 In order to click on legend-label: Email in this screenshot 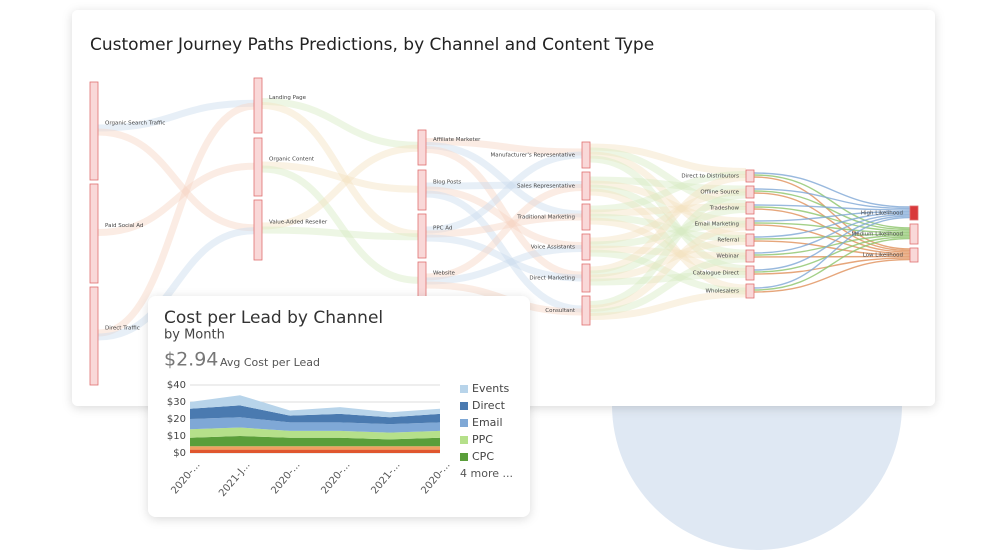, I will do `click(487, 422)`.